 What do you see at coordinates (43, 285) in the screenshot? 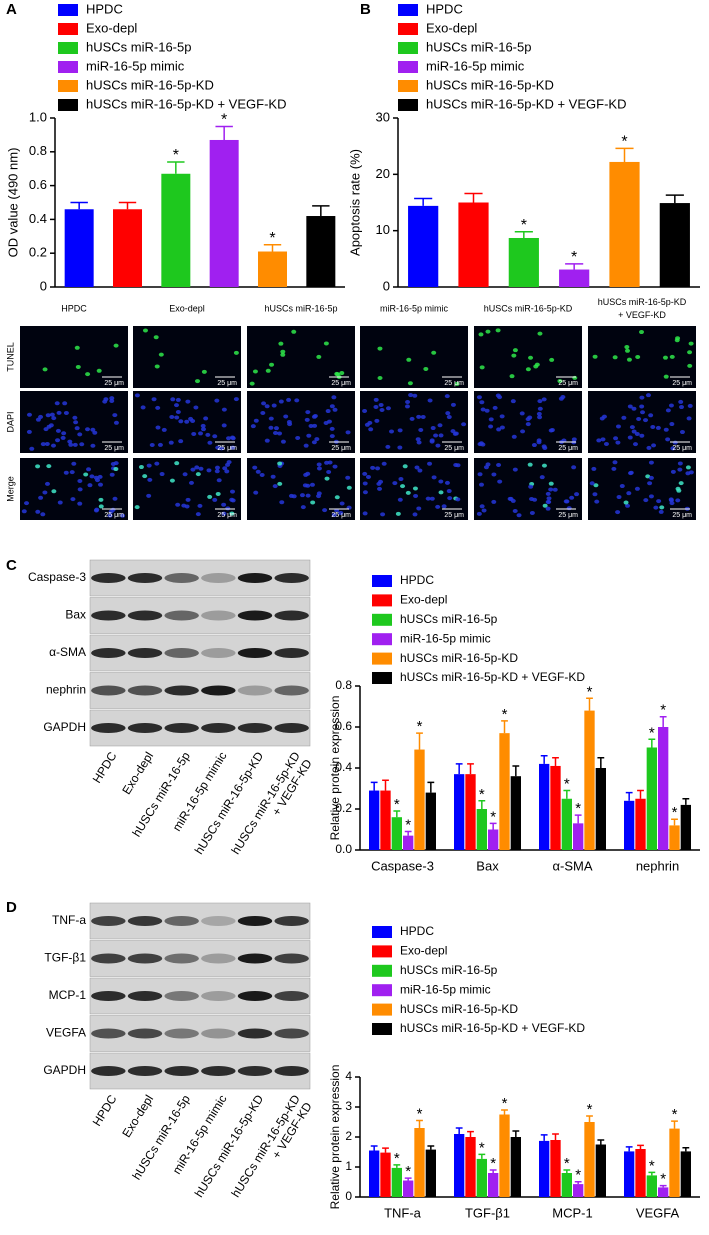
I see `y-tick-label: 0` at bounding box center [43, 285].